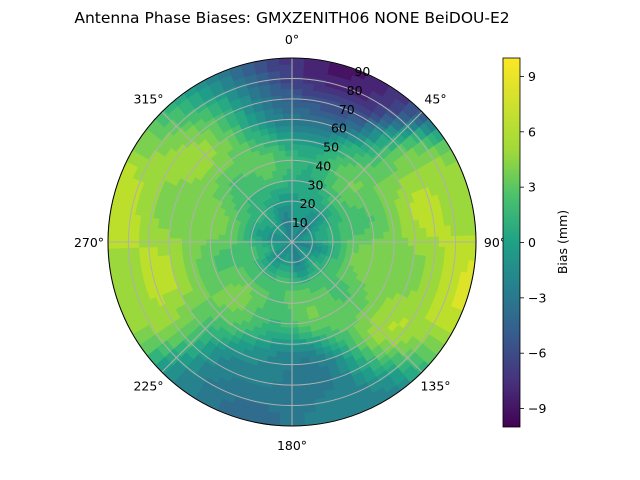  I want to click on angular-gridline, so click(227, 177).